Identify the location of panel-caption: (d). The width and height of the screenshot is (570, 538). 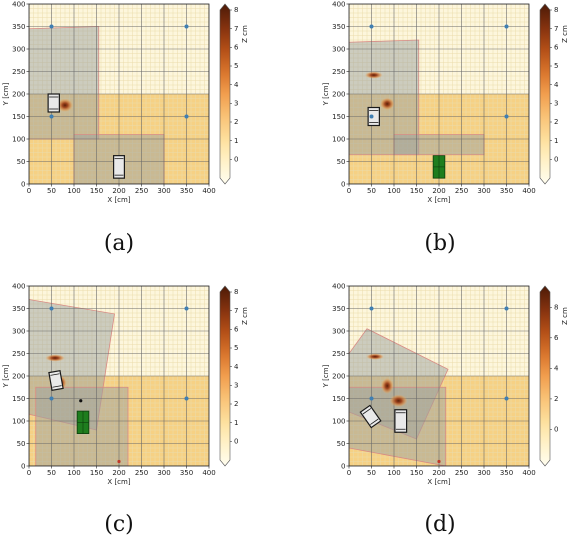
(439, 524).